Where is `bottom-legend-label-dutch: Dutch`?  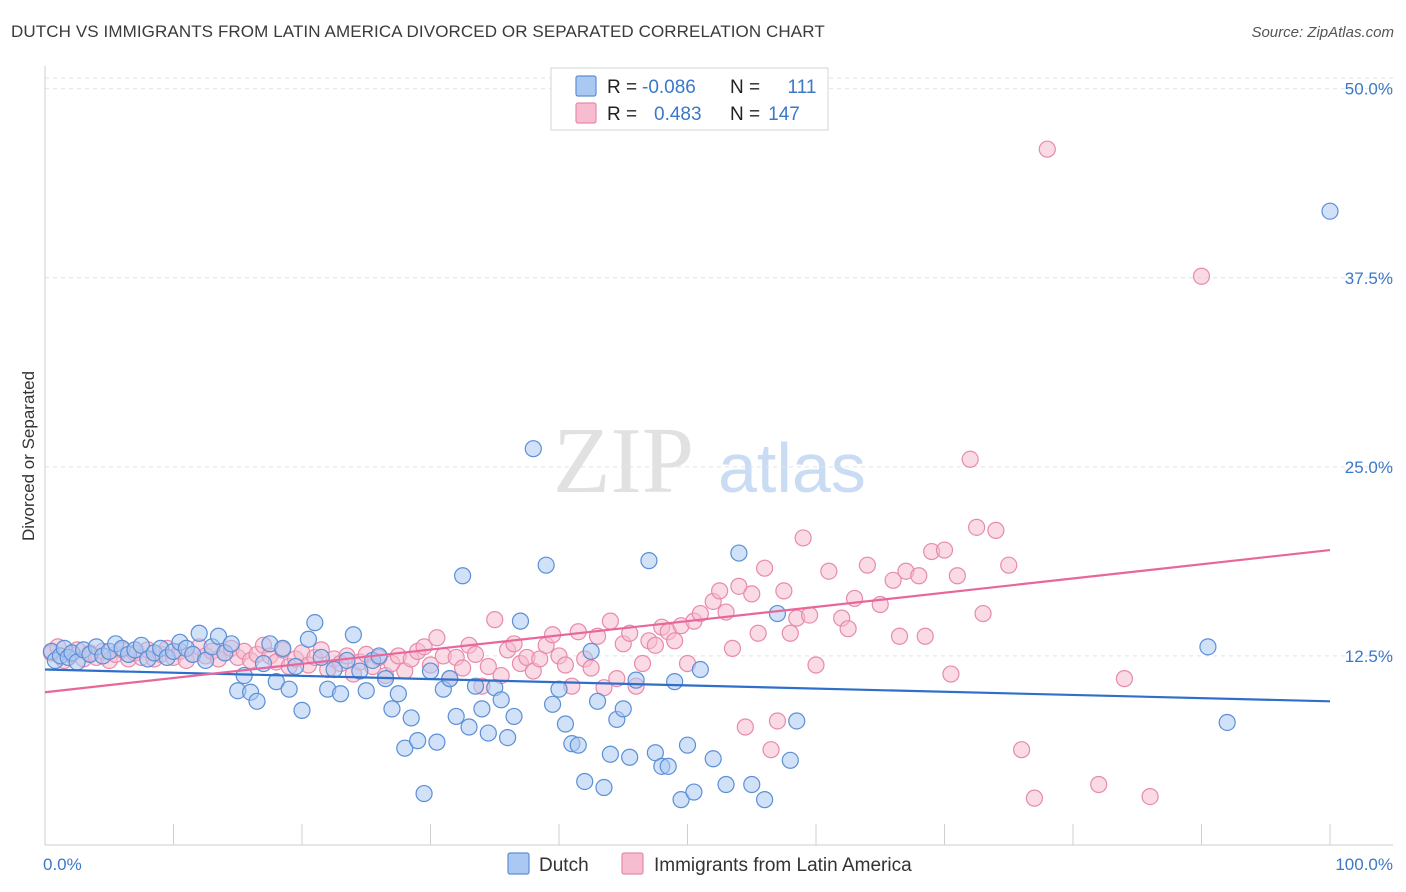 bottom-legend-label-dutch: Dutch is located at coordinates (564, 865).